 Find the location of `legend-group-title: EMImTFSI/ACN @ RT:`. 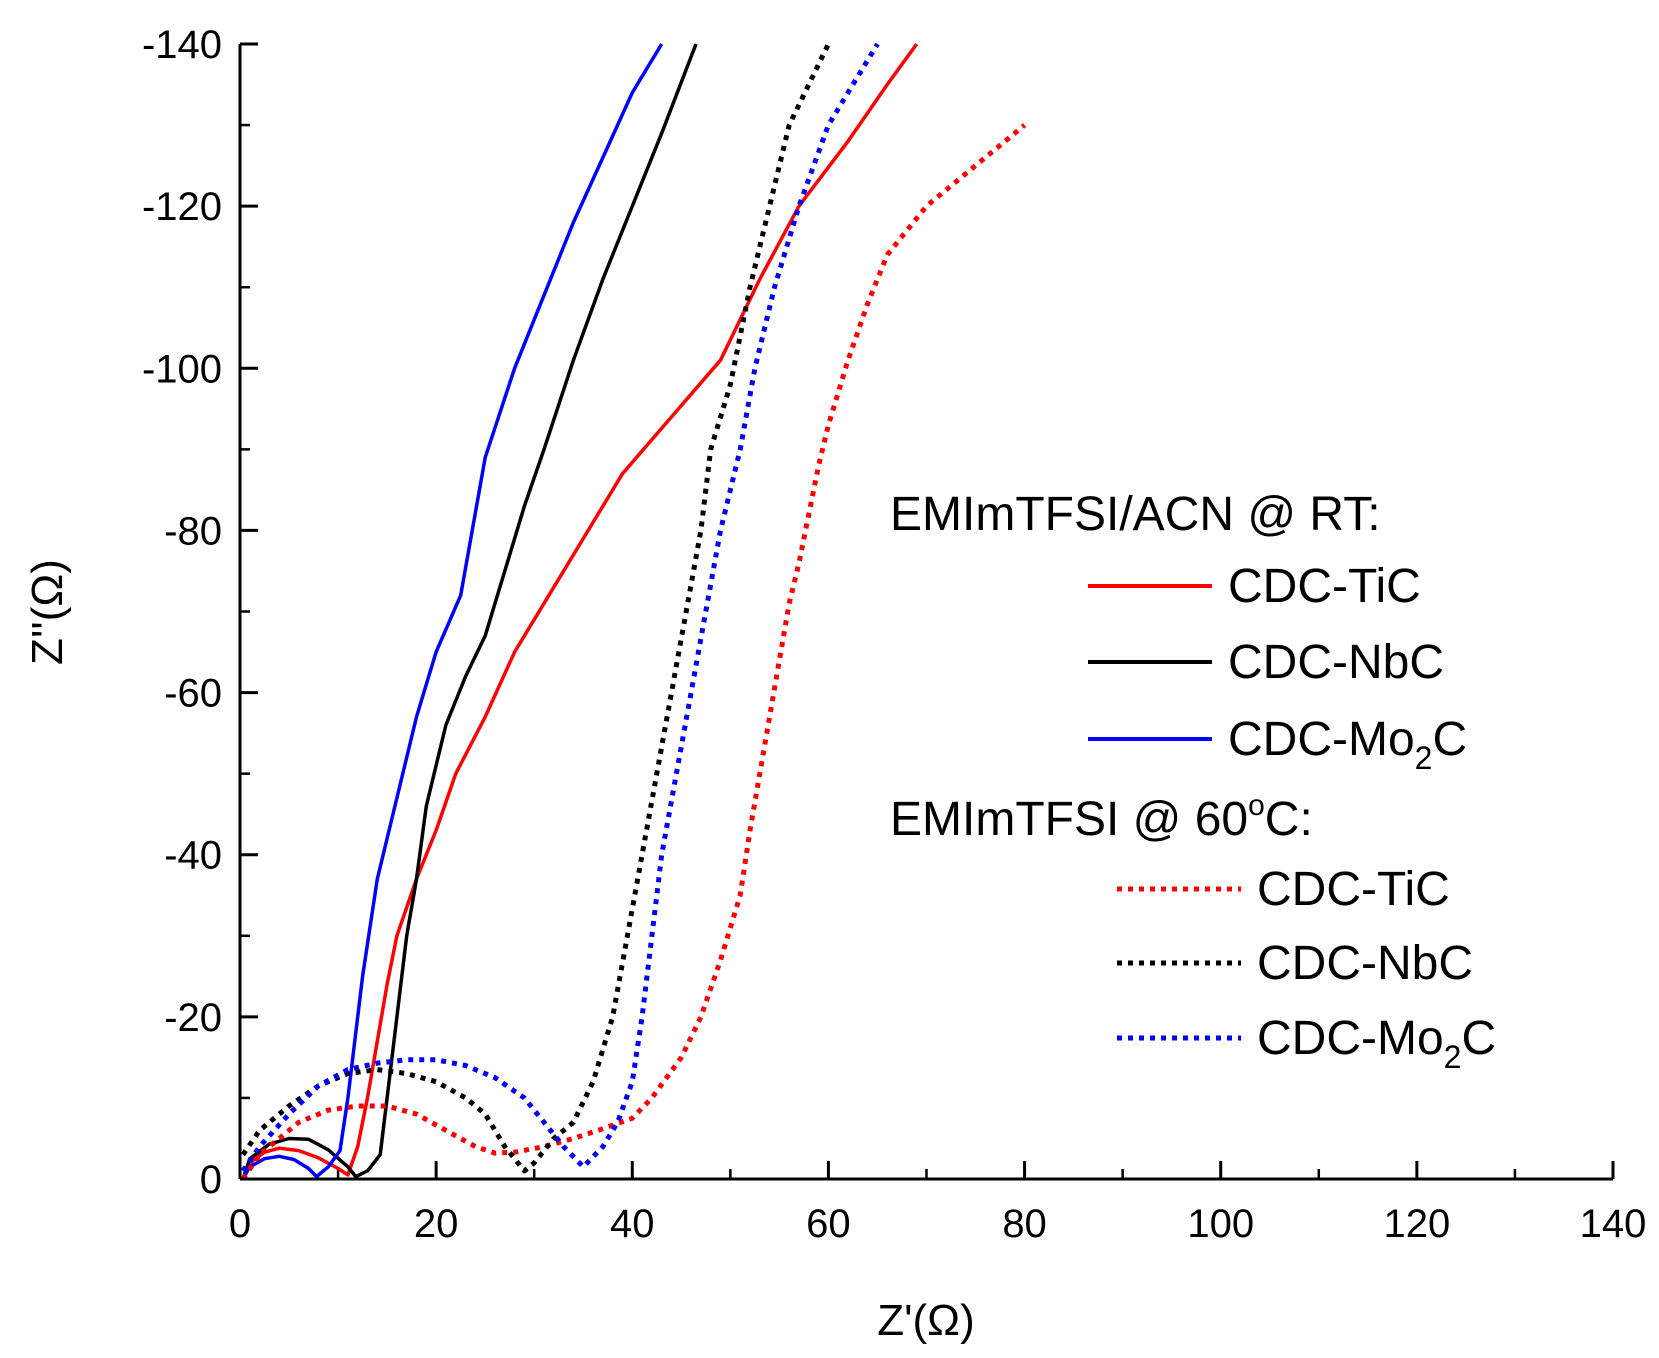

legend-group-title: EMImTFSI/ACN @ RT: is located at coordinates (1135, 514).